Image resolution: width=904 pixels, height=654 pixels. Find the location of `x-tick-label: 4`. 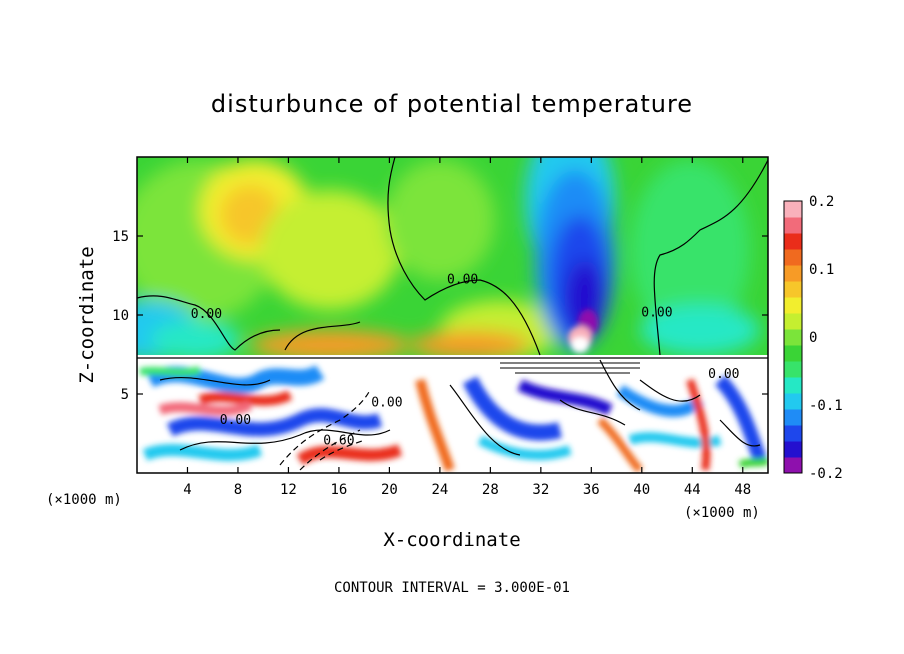

x-tick-label: 4 is located at coordinates (187, 490).